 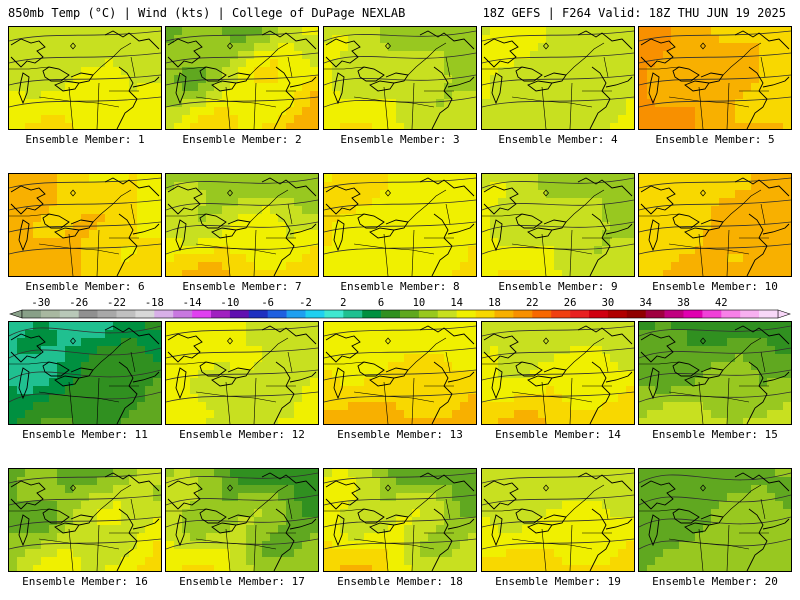 What do you see at coordinates (112, 354) in the screenshot?
I see `state-border` at bounding box center [112, 354].